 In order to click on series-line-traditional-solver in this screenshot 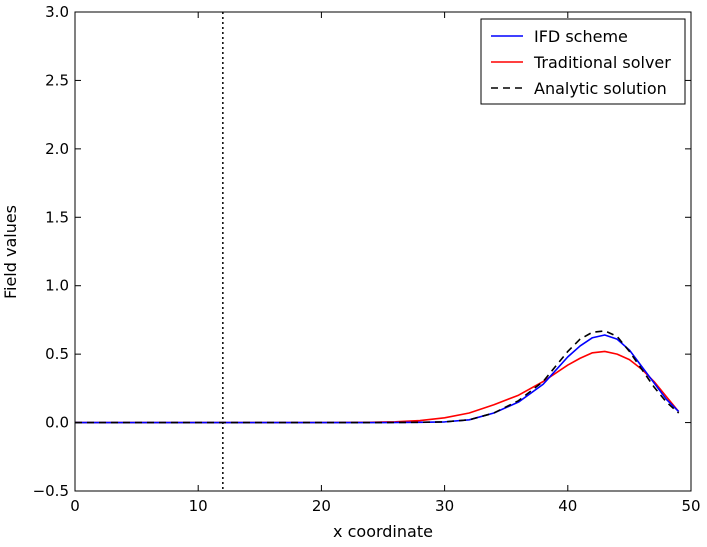, I will do `click(377, 387)`.